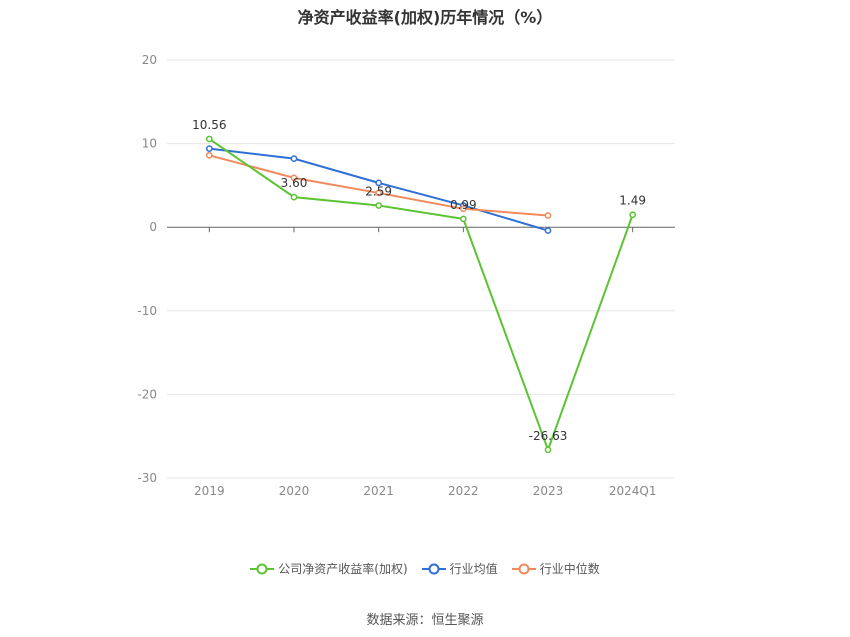  Describe the element at coordinates (209, 125) in the screenshot. I see `data-label: 10.56` at that location.